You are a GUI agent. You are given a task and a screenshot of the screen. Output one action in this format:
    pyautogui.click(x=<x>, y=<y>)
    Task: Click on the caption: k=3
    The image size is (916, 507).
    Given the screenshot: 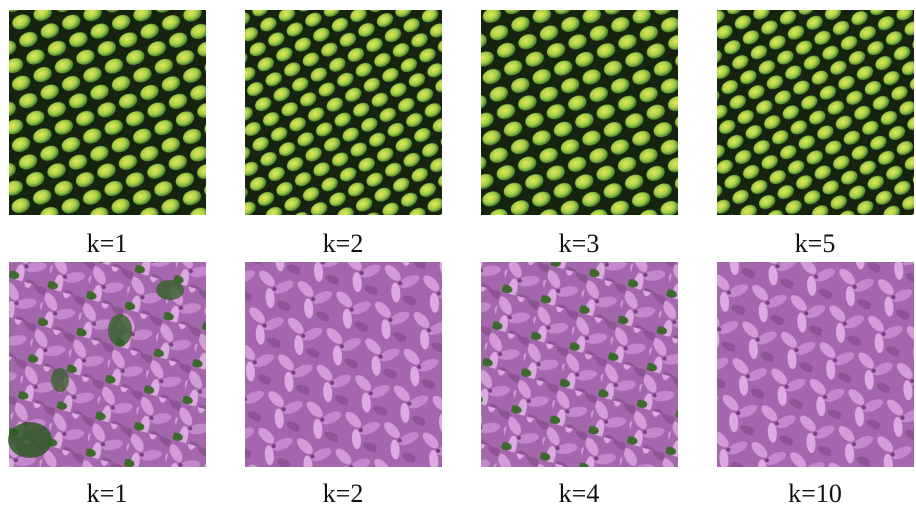 What is the action you would take?
    pyautogui.click(x=579, y=243)
    